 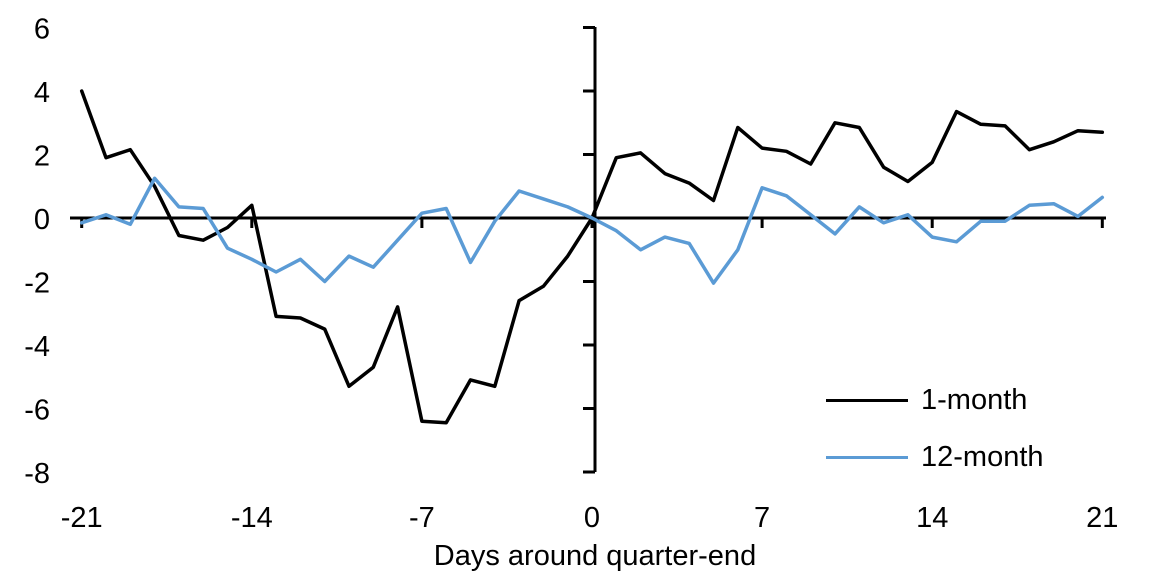 What do you see at coordinates (82, 518) in the screenshot?
I see `x-tick-label: -21` at bounding box center [82, 518].